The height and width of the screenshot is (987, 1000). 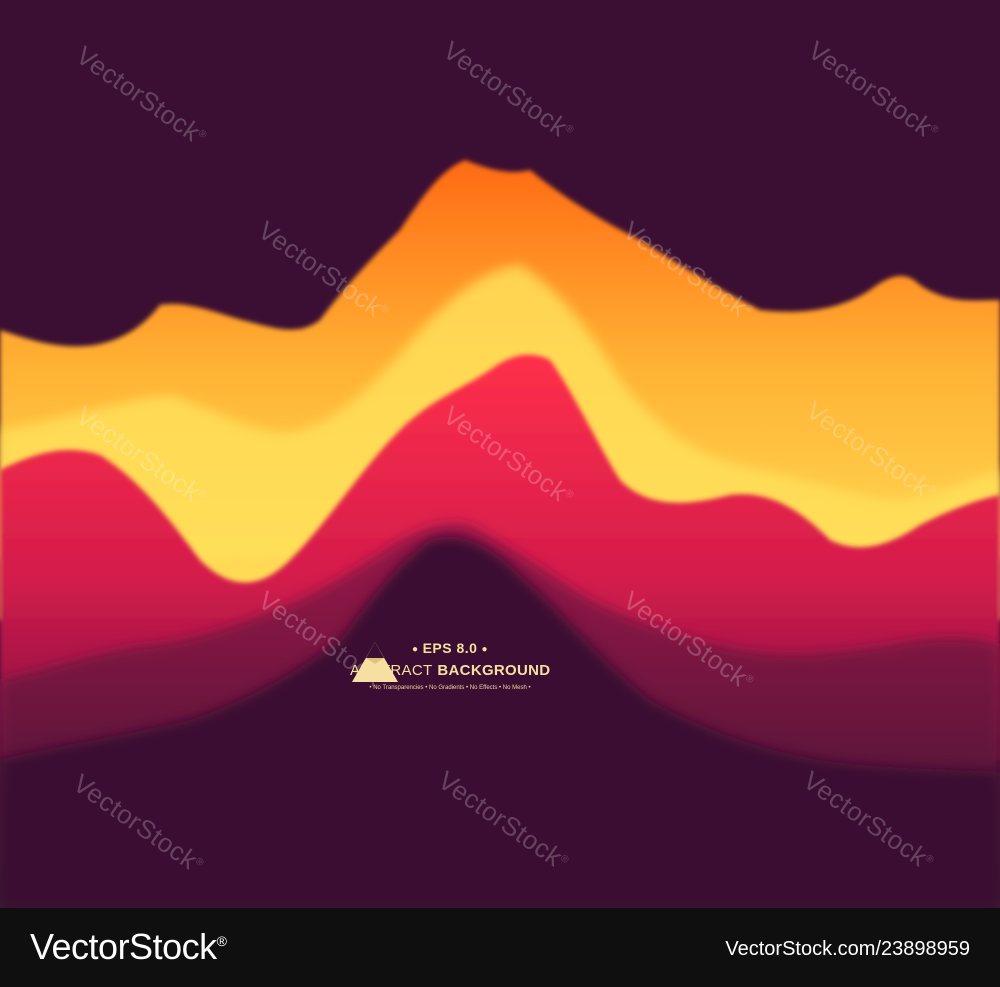 What do you see at coordinates (128, 946) in the screenshot?
I see `vectorstock-logo: VectorStock®` at bounding box center [128, 946].